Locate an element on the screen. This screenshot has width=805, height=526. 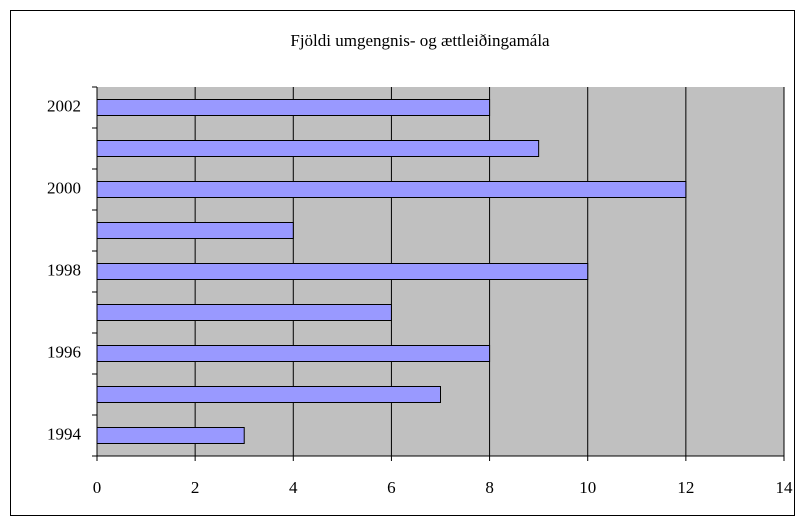
x-tick-label: 12 is located at coordinates (685, 487).